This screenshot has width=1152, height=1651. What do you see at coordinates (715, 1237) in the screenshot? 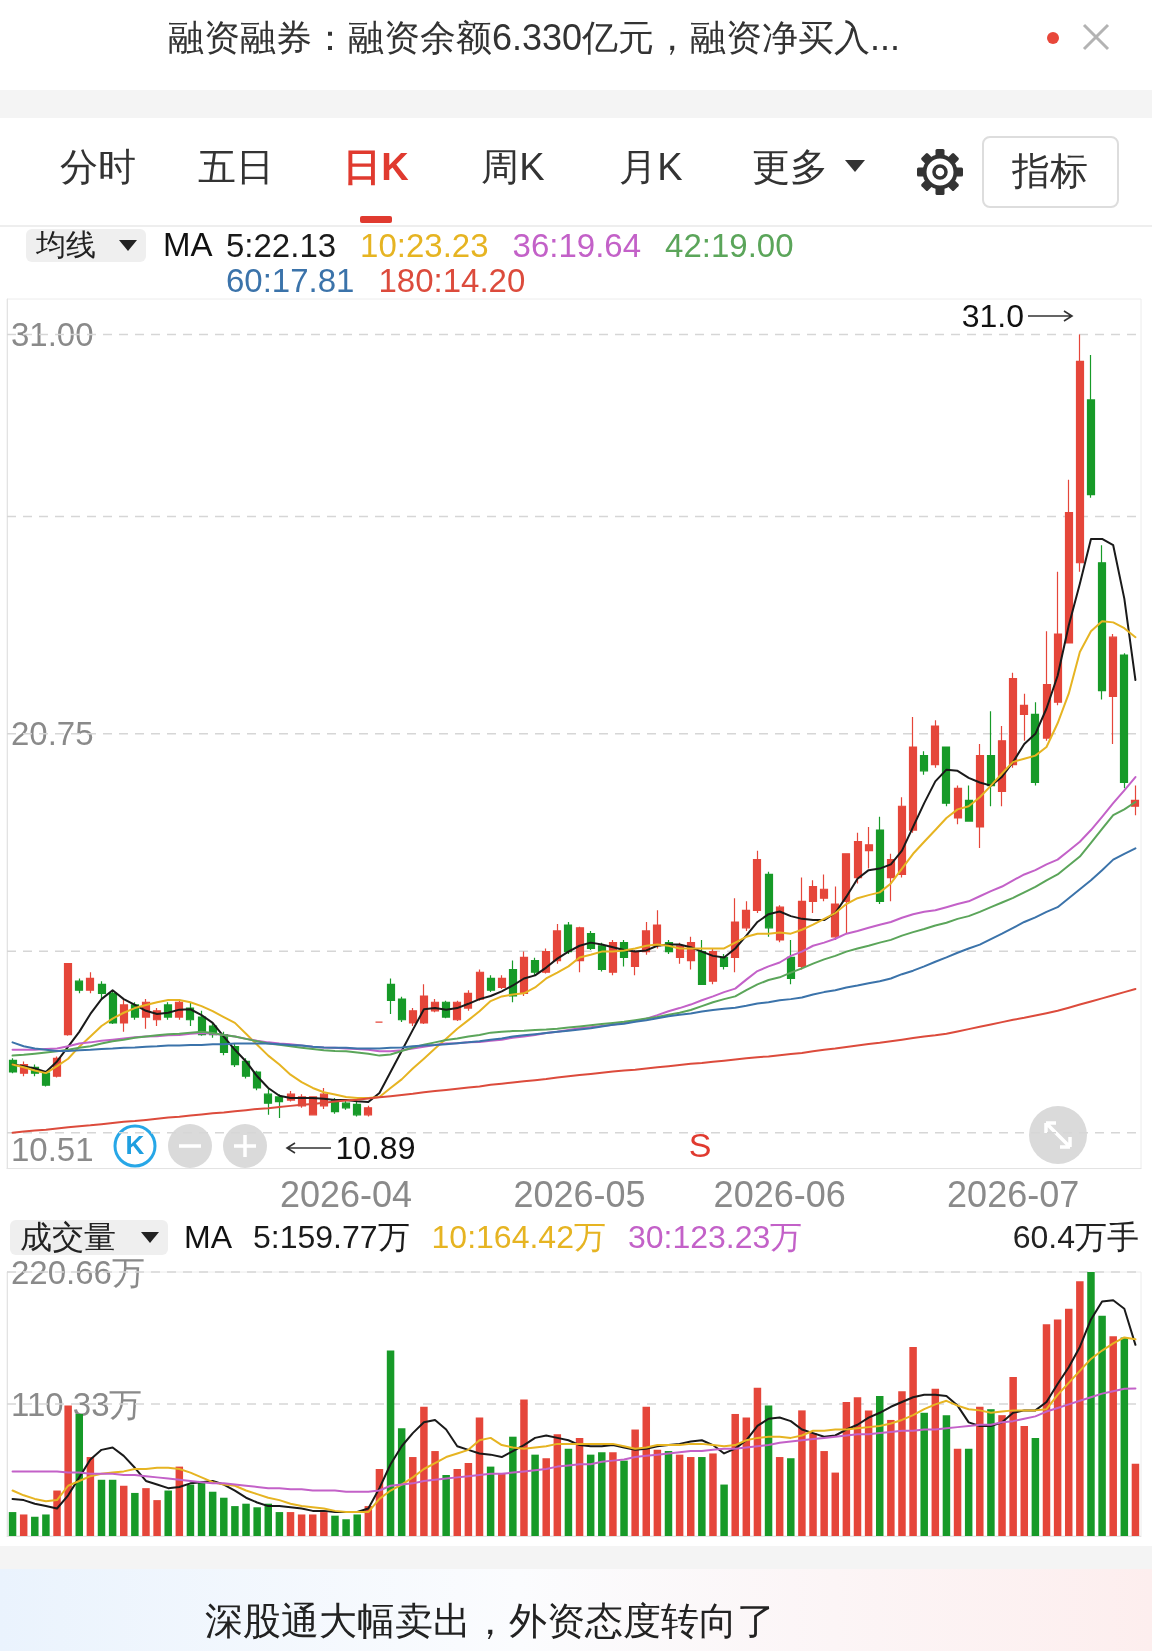
I see `text: 30:123.23万` at bounding box center [715, 1237].